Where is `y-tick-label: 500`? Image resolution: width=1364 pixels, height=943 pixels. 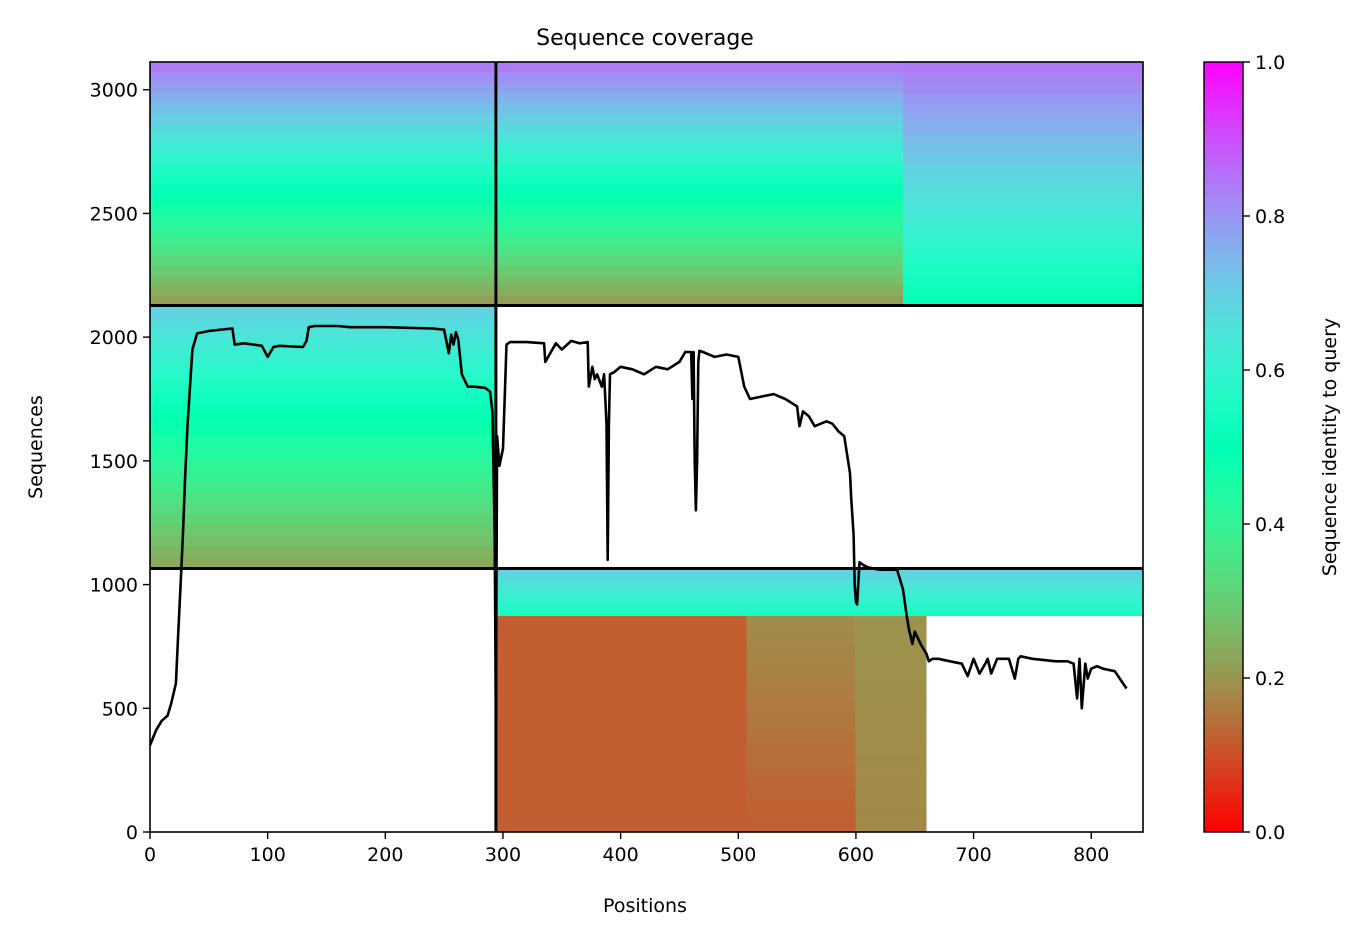
y-tick-label: 500 is located at coordinates (120, 709).